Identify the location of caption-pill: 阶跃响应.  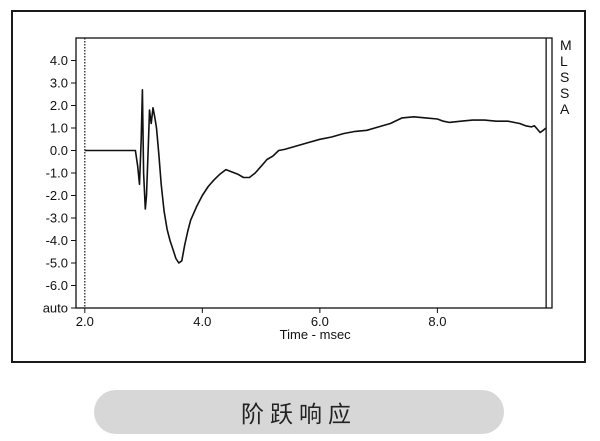
(299, 412).